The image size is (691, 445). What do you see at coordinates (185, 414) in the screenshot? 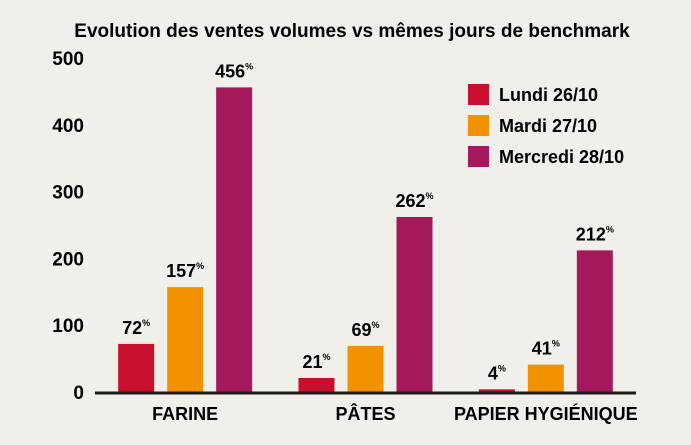
I see `x-category-label: FARINE` at bounding box center [185, 414].